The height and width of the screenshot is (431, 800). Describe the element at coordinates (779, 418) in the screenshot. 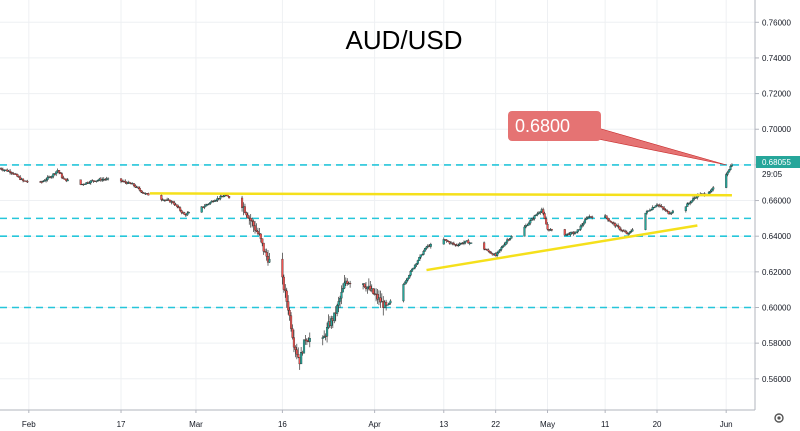

I see `settings-icon` at that location.